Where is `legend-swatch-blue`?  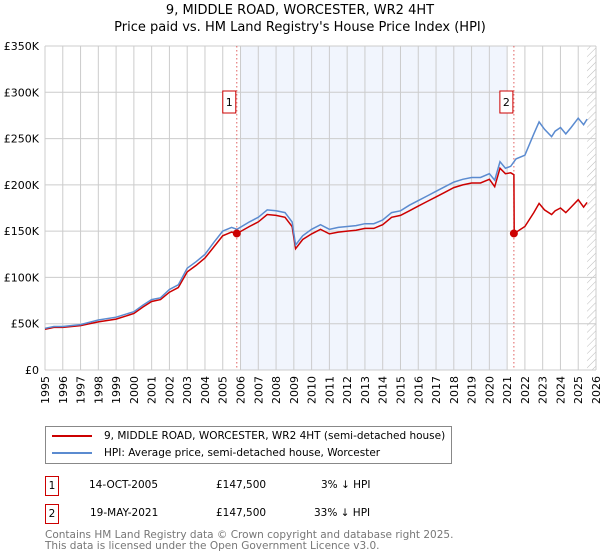
legend-swatch-blue is located at coordinates (72, 453).